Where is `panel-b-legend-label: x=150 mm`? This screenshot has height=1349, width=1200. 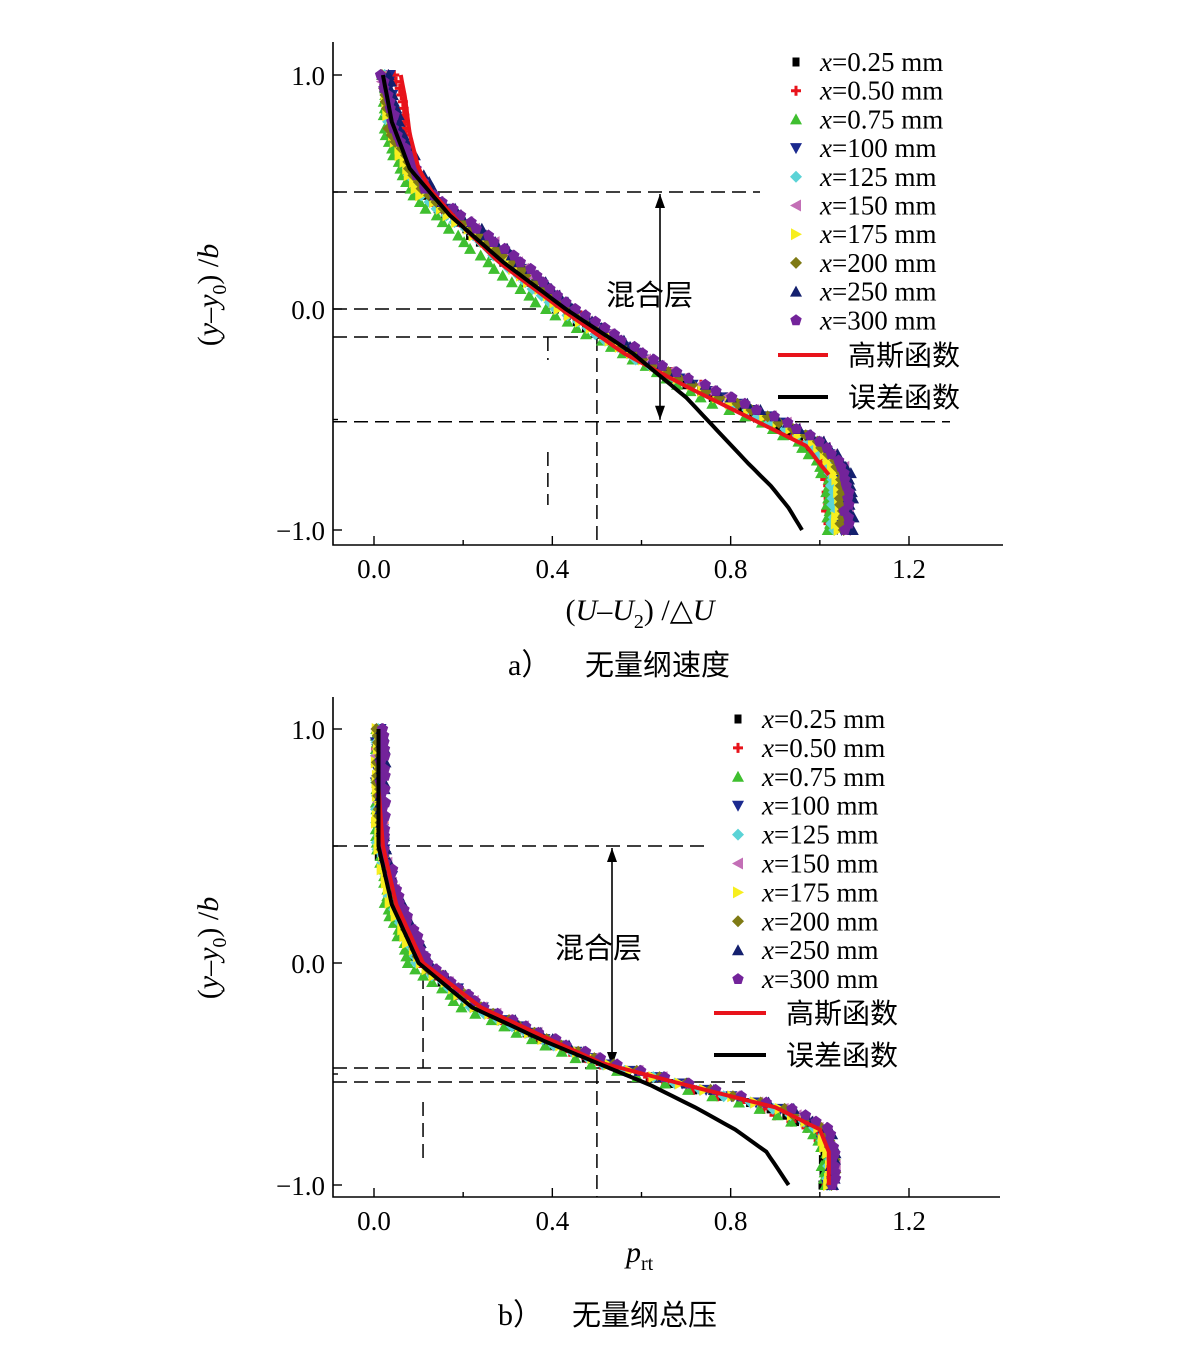
panel-b-legend-label: x=150 mm is located at coordinates (819, 864).